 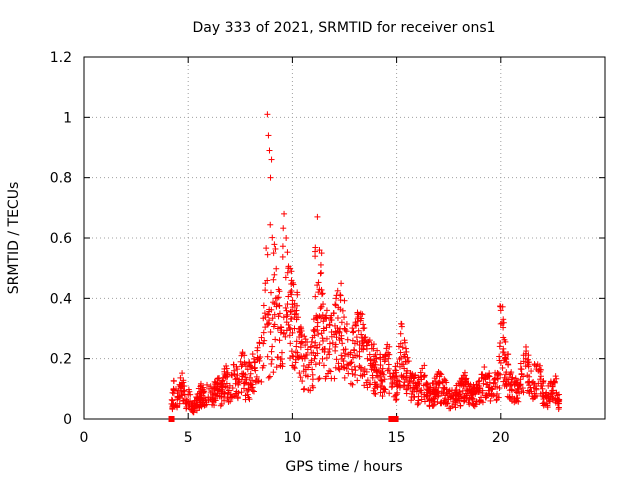 I want to click on zero-marker, so click(x=395, y=419).